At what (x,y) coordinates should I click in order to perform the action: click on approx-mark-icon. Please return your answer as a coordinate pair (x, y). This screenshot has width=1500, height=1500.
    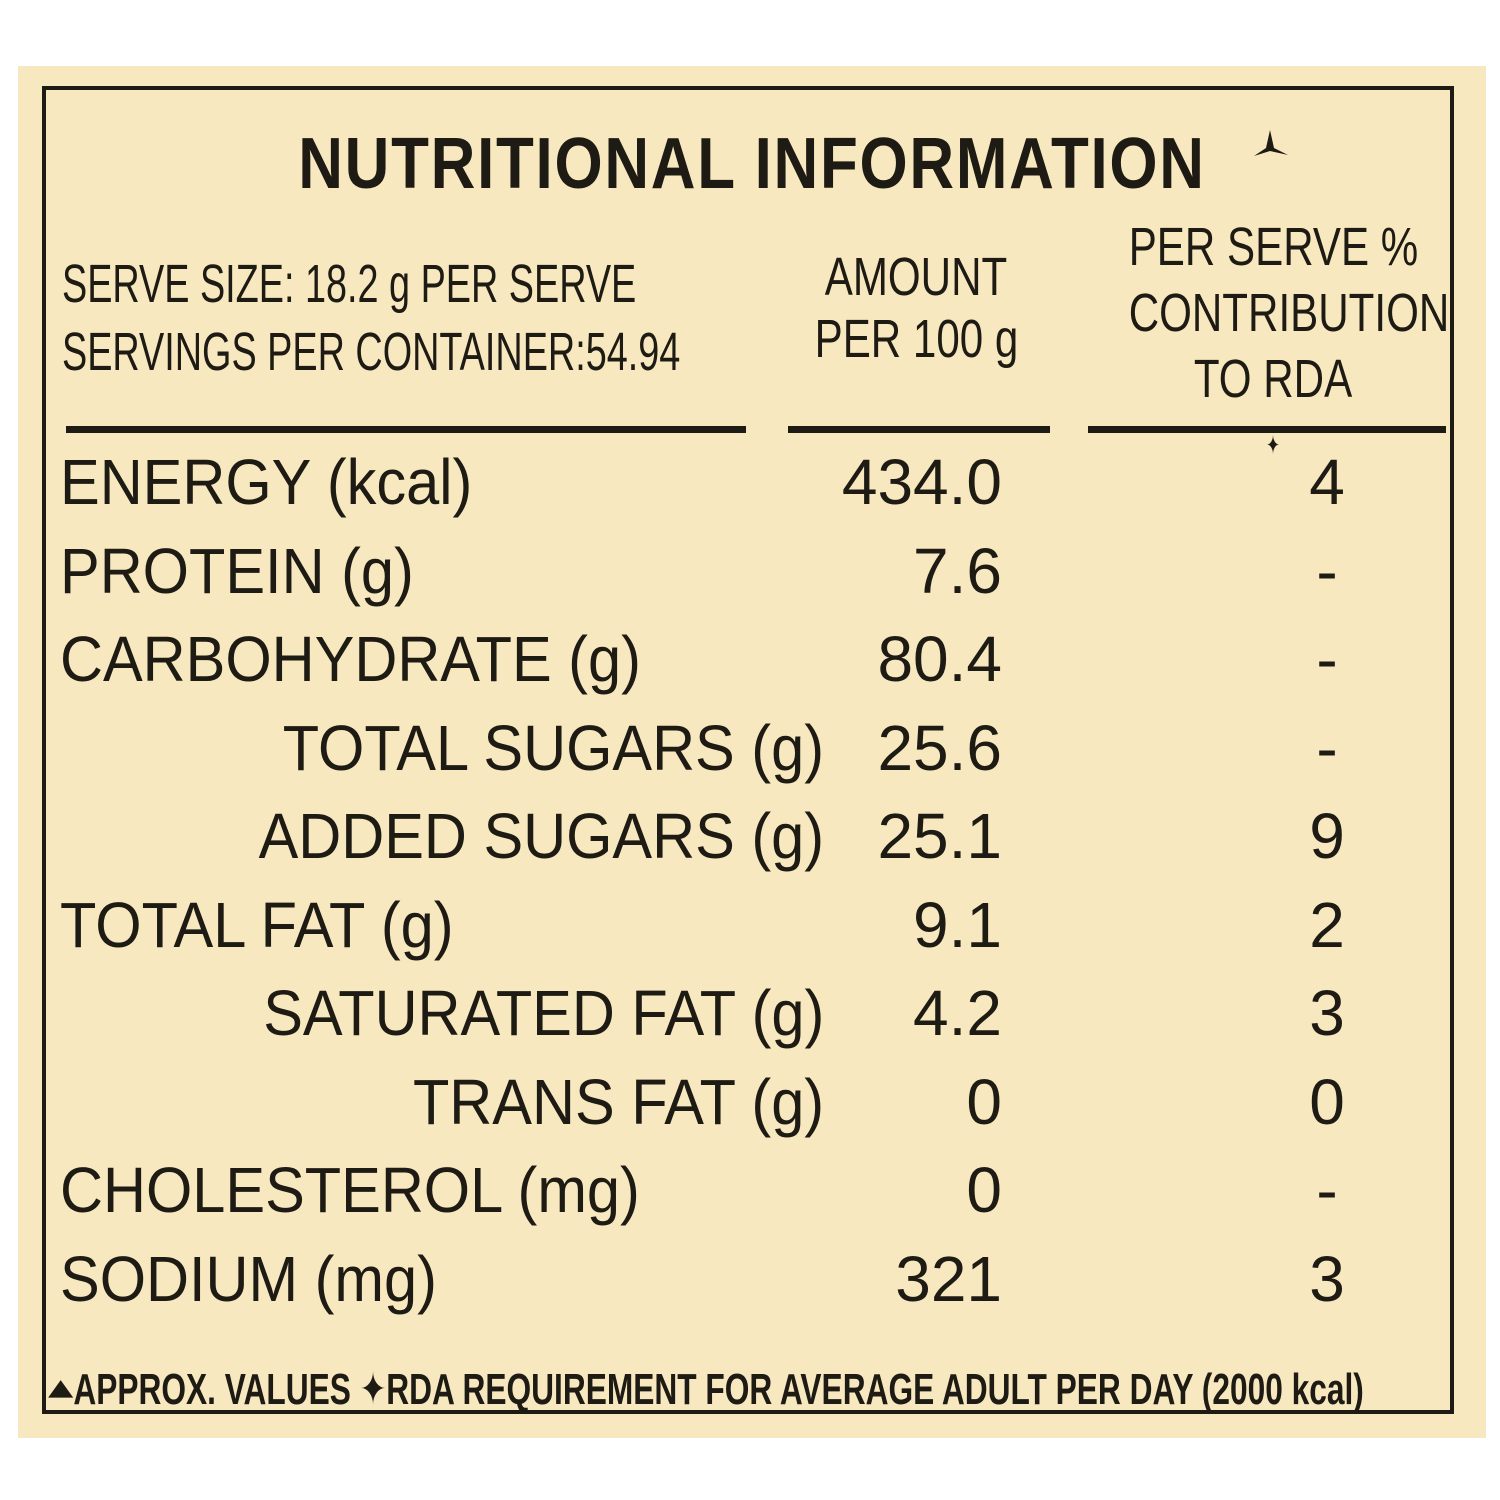
    Looking at the image, I should click on (1271, 143).